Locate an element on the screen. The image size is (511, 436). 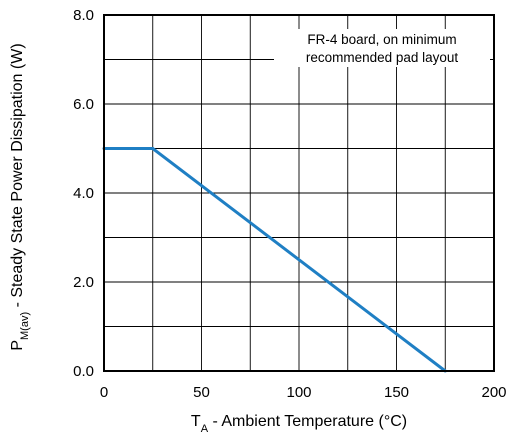
x-axis-title-subscript: A is located at coordinates (205, 429).